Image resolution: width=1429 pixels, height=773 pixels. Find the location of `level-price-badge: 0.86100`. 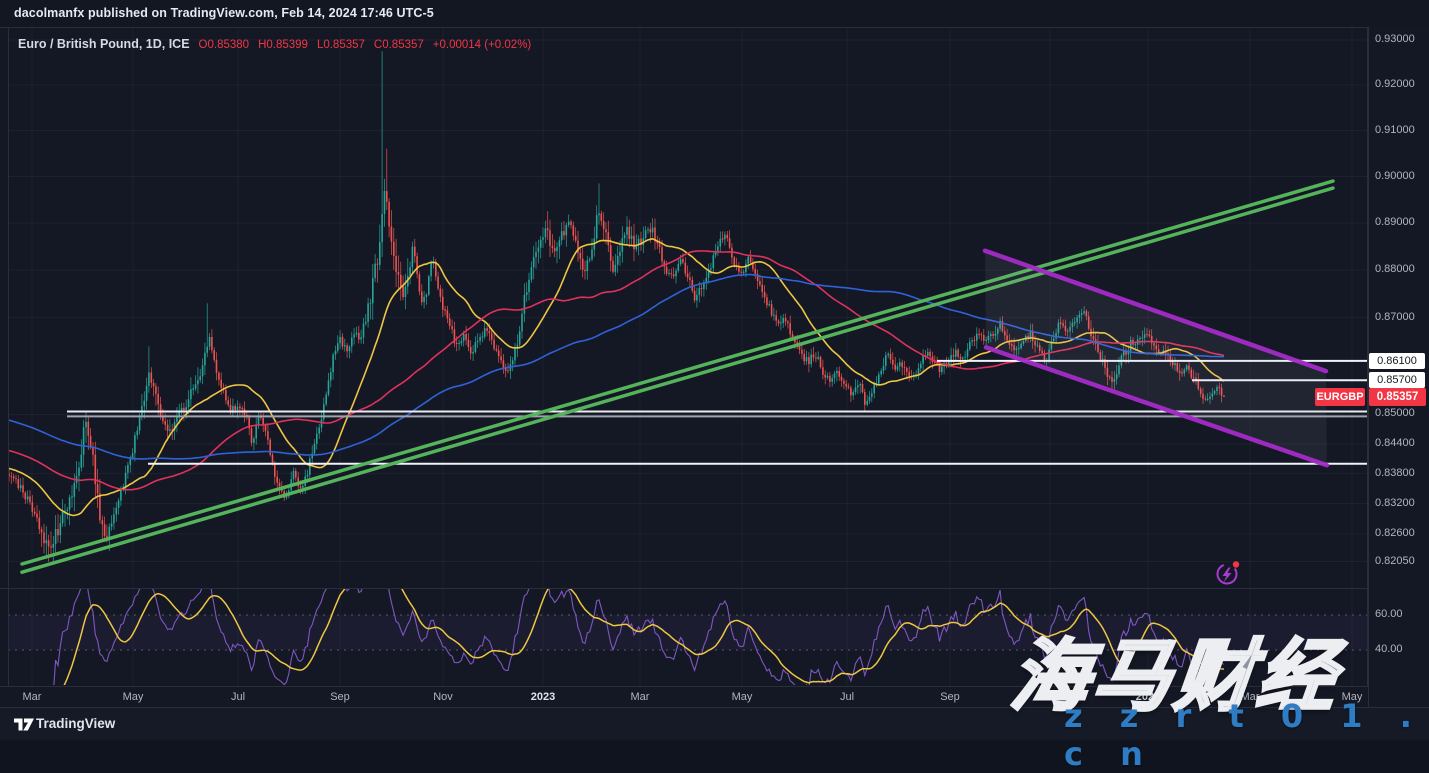

level-price-badge: 0.86100 is located at coordinates (1397, 360).